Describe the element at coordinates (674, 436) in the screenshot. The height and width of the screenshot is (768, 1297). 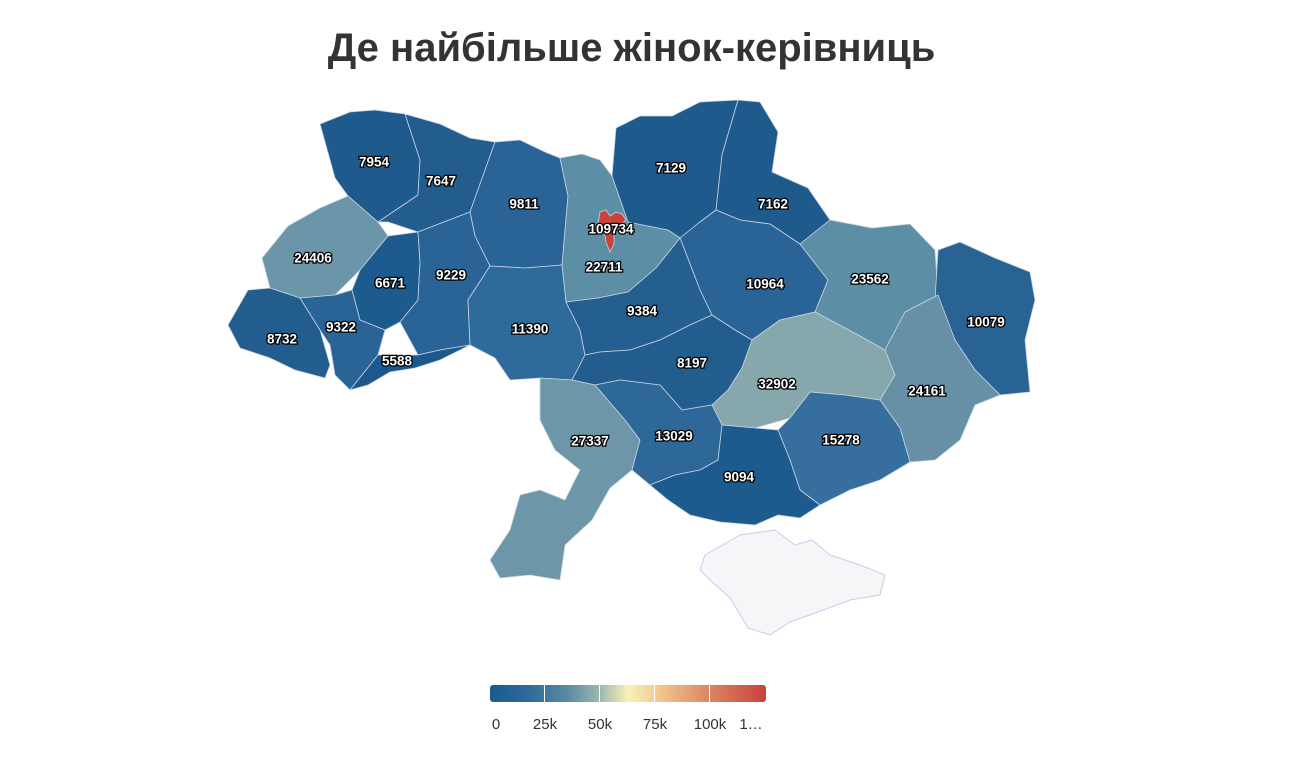
I see `region-value-label: 13029` at that location.